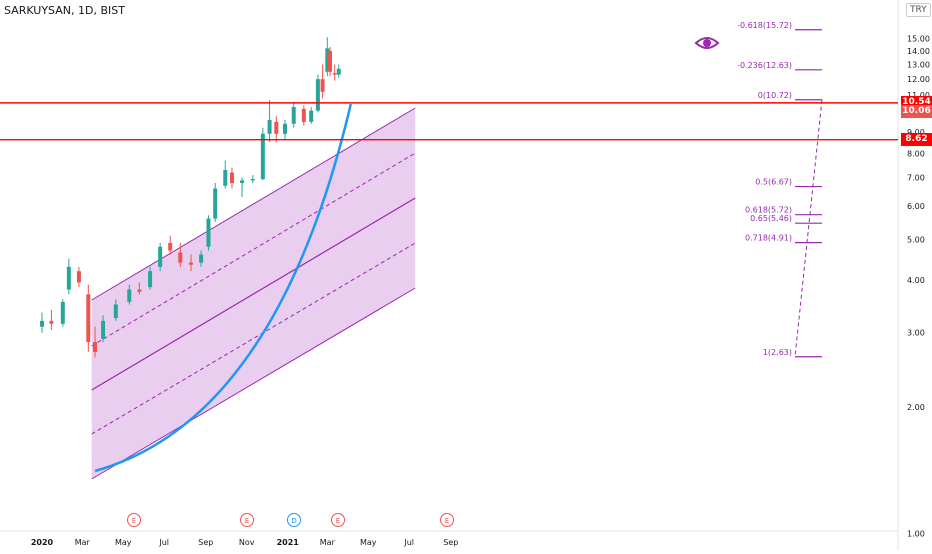 The image size is (932, 554). What do you see at coordinates (918, 79) in the screenshot?
I see `y-tick-label: 12.00` at bounding box center [918, 79].